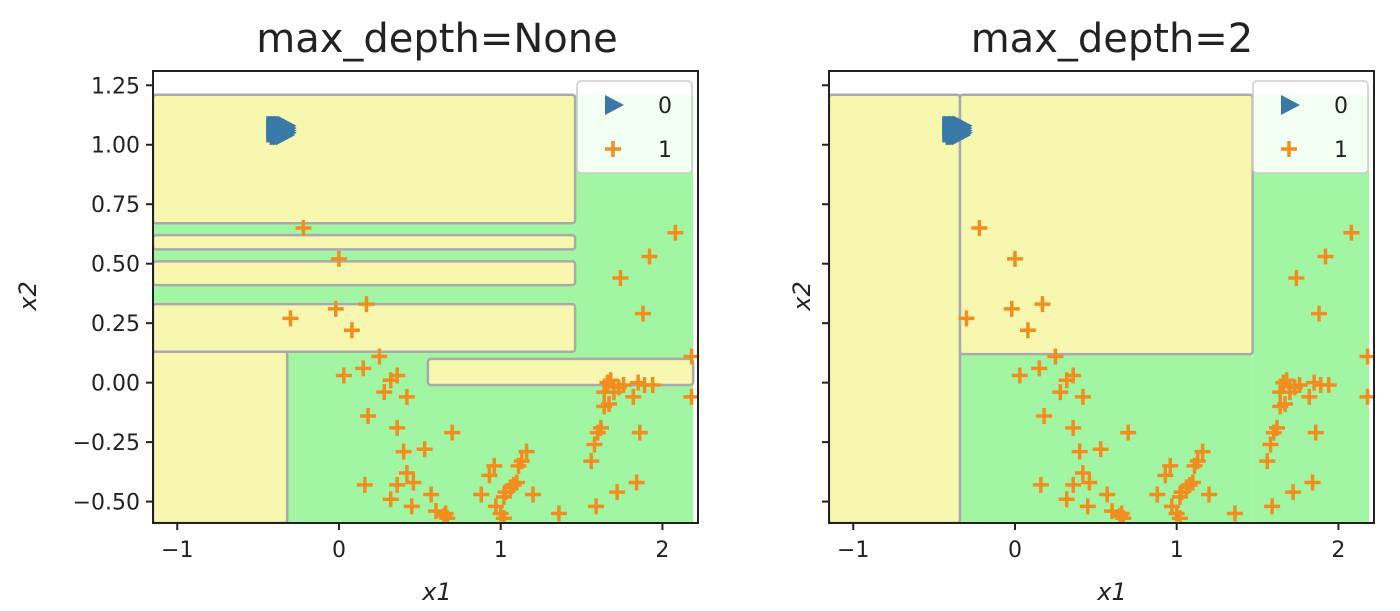 This screenshot has height=611, width=1400. What do you see at coordinates (436, 592) in the screenshot?
I see `left-x-axis-label: x1` at bounding box center [436, 592].